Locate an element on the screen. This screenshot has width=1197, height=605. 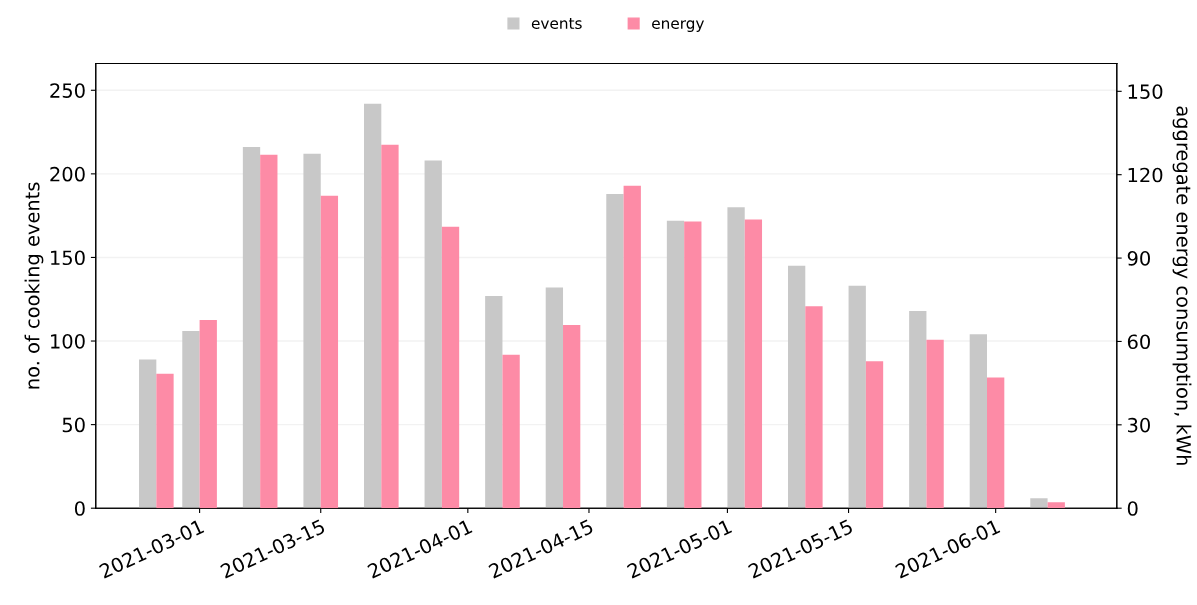
y-tick-label: 100 is located at coordinates (68, 341).